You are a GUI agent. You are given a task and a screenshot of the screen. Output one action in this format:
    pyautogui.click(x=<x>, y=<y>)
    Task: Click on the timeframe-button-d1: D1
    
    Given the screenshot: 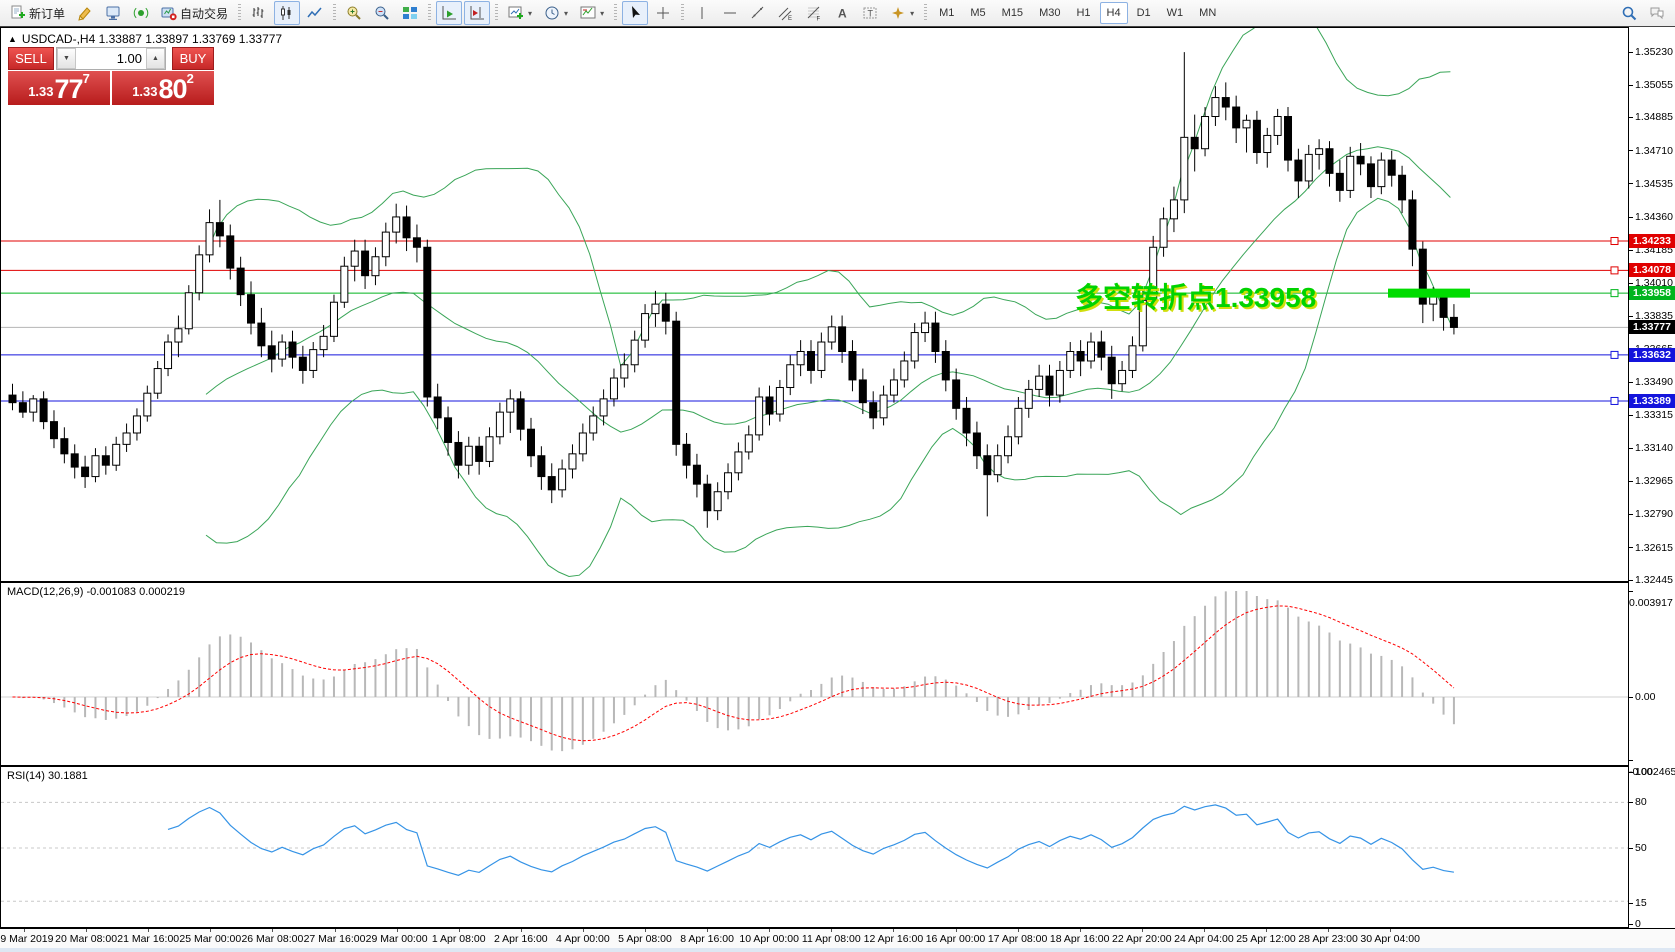 What is the action you would take?
    pyautogui.click(x=1143, y=13)
    